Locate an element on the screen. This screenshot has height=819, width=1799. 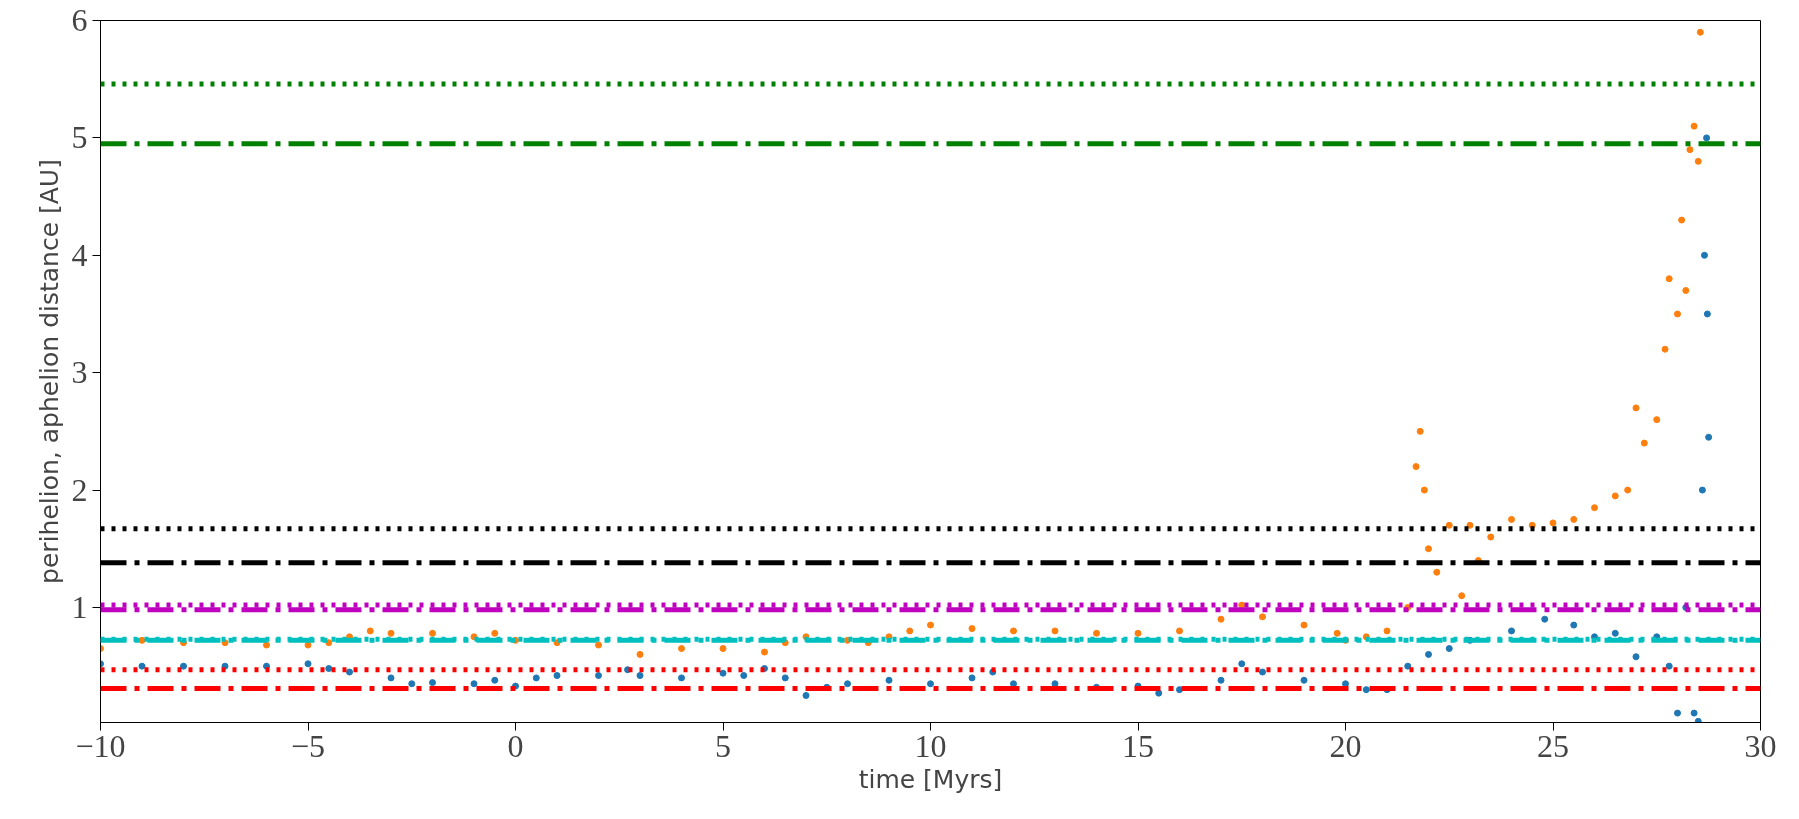
x-tick-label: −10 is located at coordinates (100, 745).